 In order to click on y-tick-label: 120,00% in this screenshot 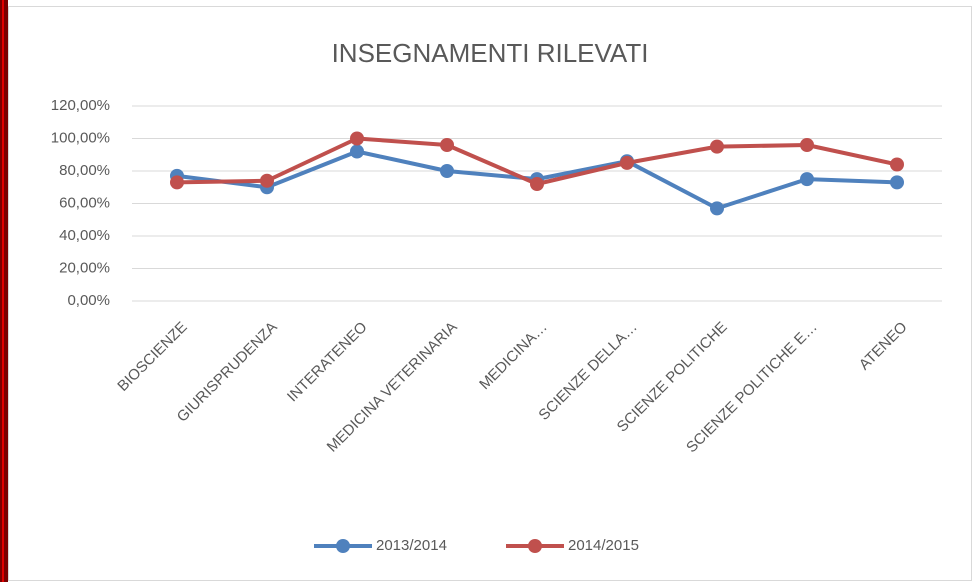, I will do `click(80, 105)`.